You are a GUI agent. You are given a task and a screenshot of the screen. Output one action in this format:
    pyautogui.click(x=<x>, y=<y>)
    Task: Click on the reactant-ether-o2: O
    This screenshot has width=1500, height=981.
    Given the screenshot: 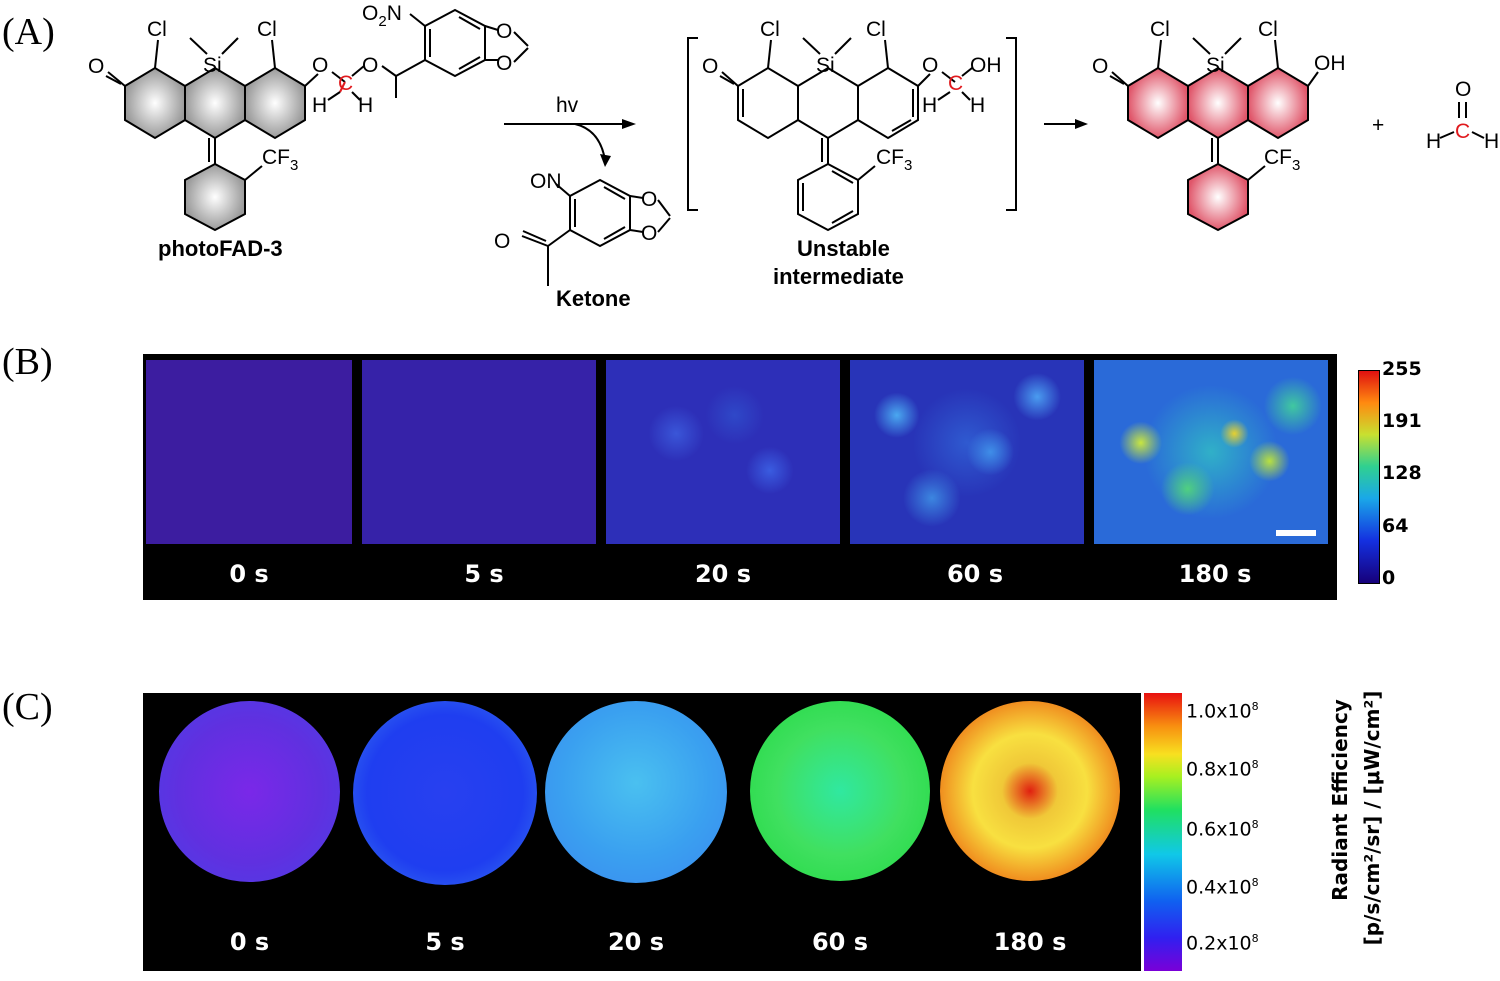 What is the action you would take?
    pyautogui.click(x=370, y=65)
    